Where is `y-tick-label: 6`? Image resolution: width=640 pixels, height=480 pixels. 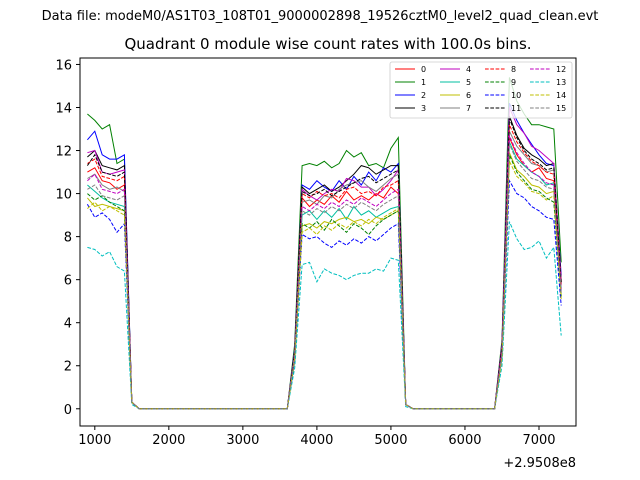
y-tick-label: 6 is located at coordinates (68, 281).